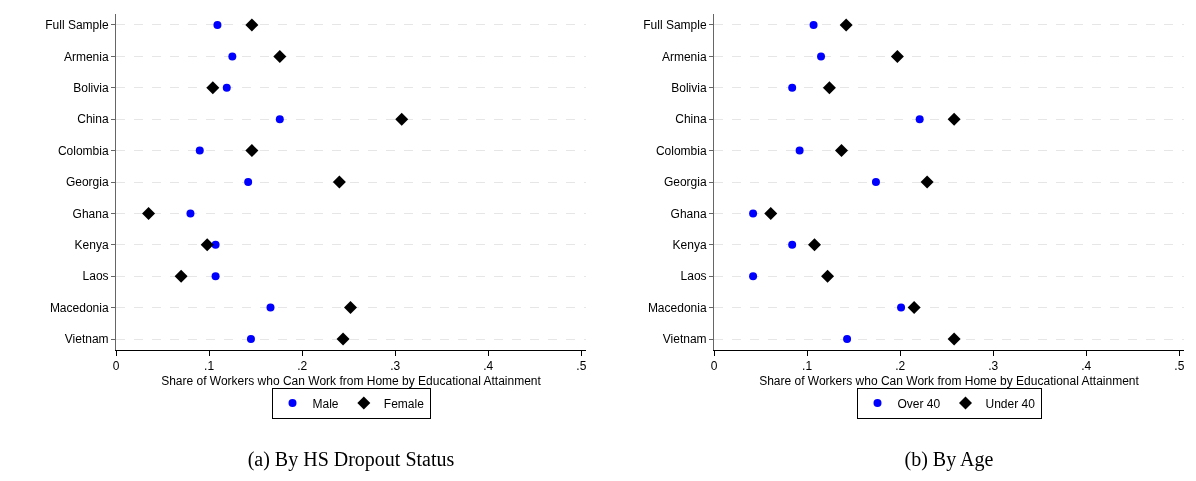  Describe the element at coordinates (404, 403) in the screenshot. I see `legend-label: Female` at that location.